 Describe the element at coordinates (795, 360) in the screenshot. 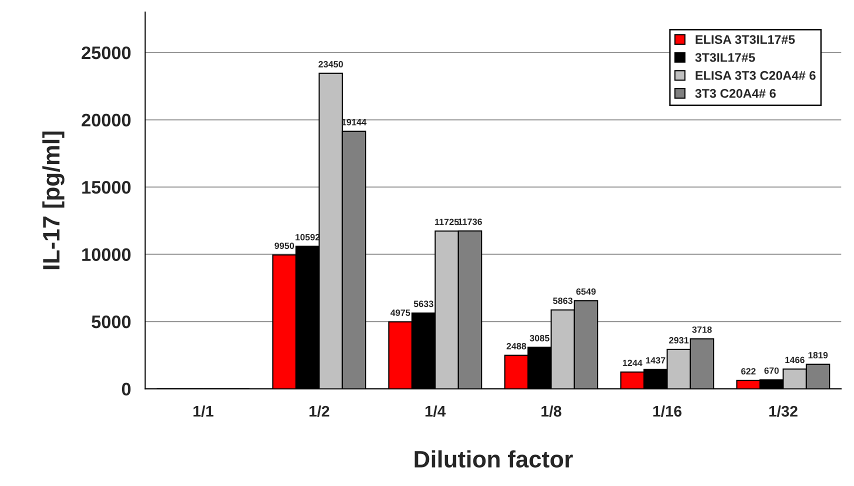

I see `data-label: 1466` at that location.